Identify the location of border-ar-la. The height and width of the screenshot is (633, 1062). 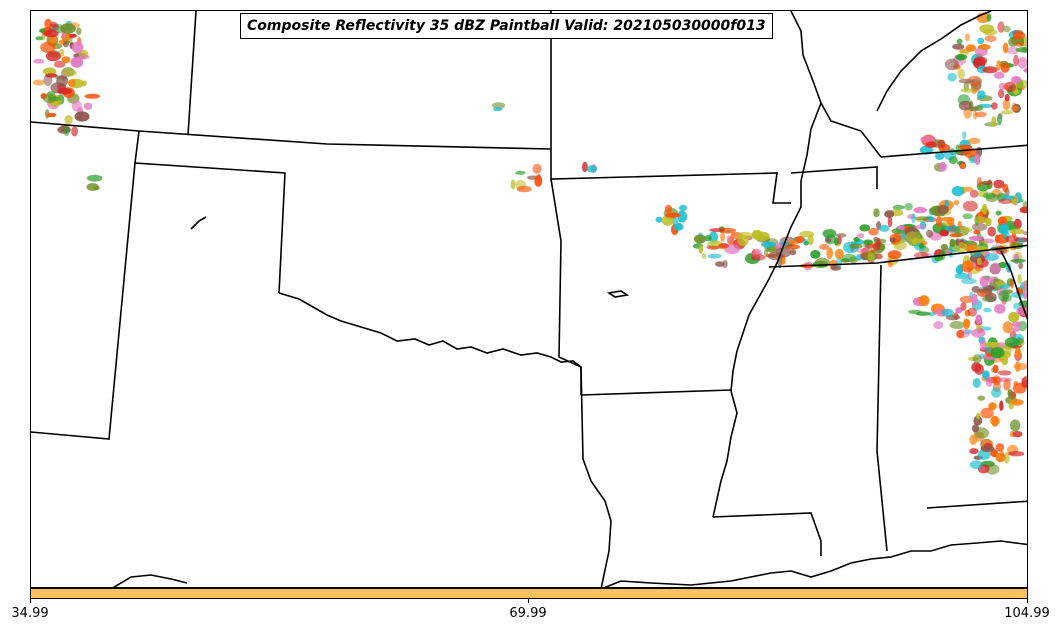
(656, 392).